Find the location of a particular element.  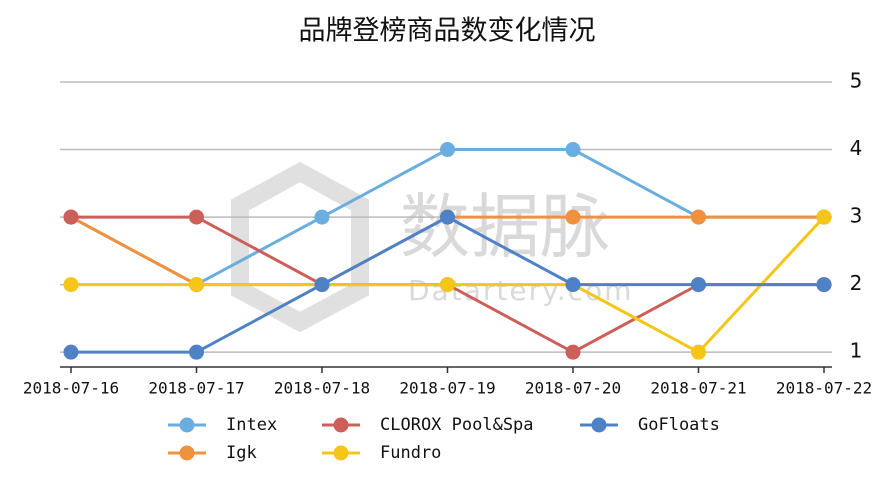

legend-label: GoFloats is located at coordinates (679, 425).